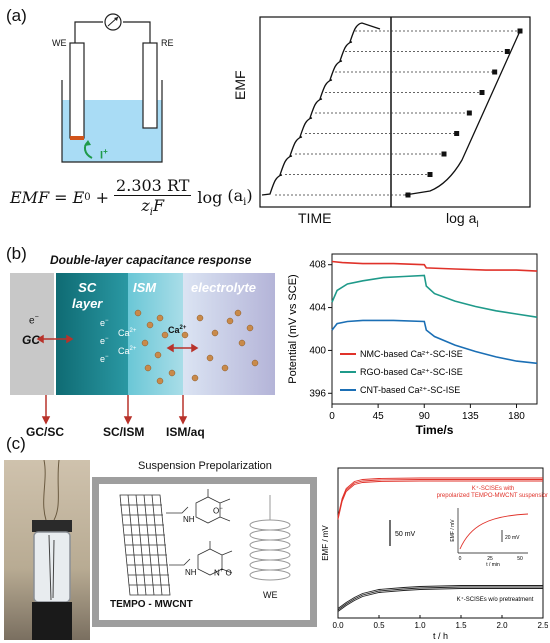 Image resolution: width=550 pixels, height=643 pixels. I want to click on series-label-0b: prepolarized TEMPO-MWCNT suspension, so click(492, 496).